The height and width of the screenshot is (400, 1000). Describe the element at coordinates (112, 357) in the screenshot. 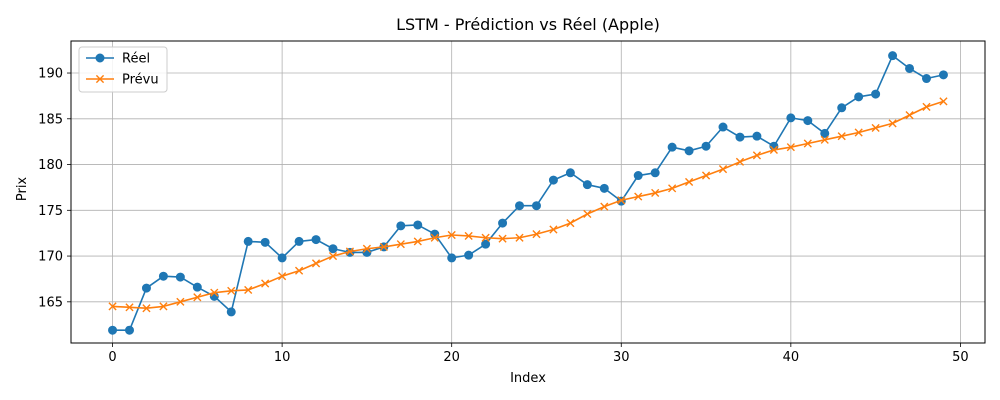

I see `x-tick-label: 0` at that location.